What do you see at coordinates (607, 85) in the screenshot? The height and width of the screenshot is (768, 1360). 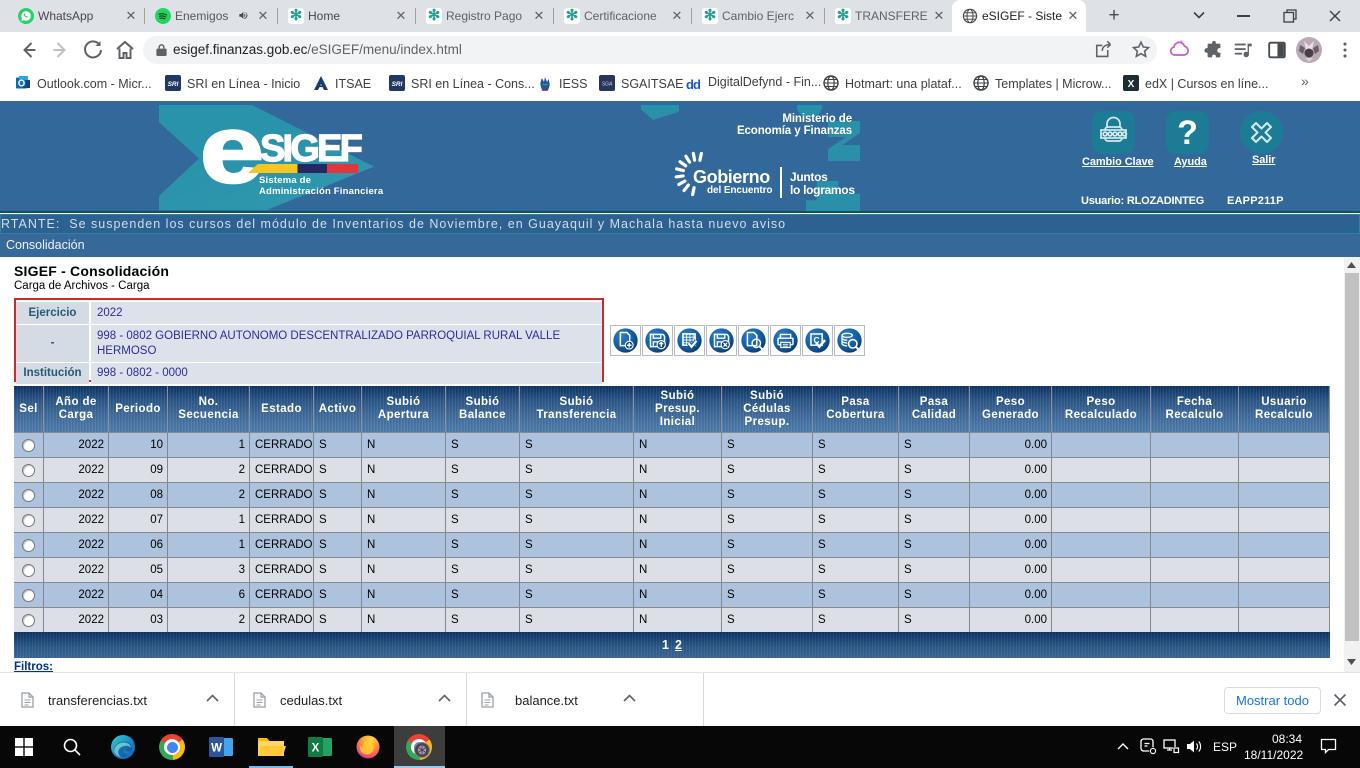 I see `svg-text: SGA` at bounding box center [607, 85].